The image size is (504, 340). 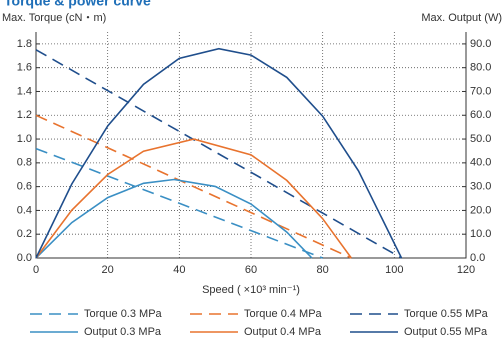 What do you see at coordinates (24, 68) in the screenshot?
I see `y-tick-label: 1.6` at bounding box center [24, 68].